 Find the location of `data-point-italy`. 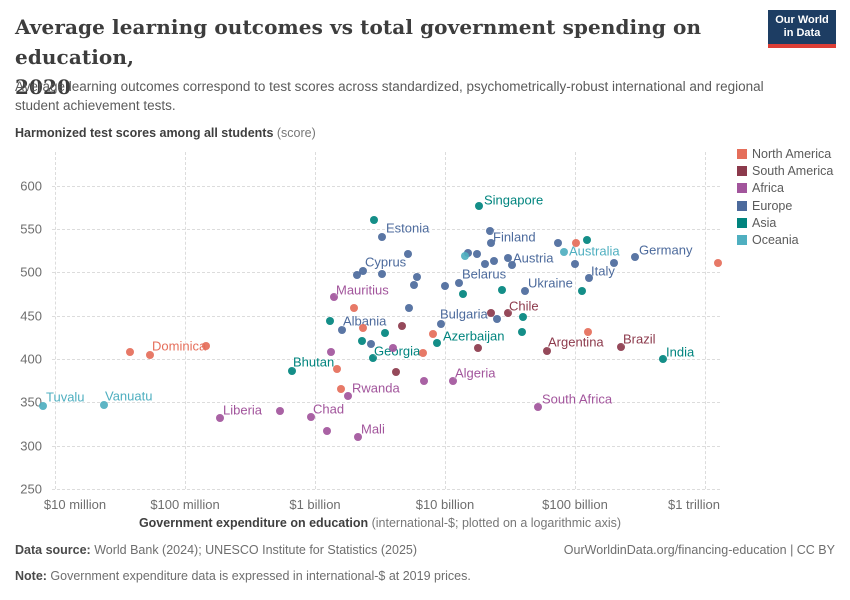

data-point-italy is located at coordinates (614, 262).